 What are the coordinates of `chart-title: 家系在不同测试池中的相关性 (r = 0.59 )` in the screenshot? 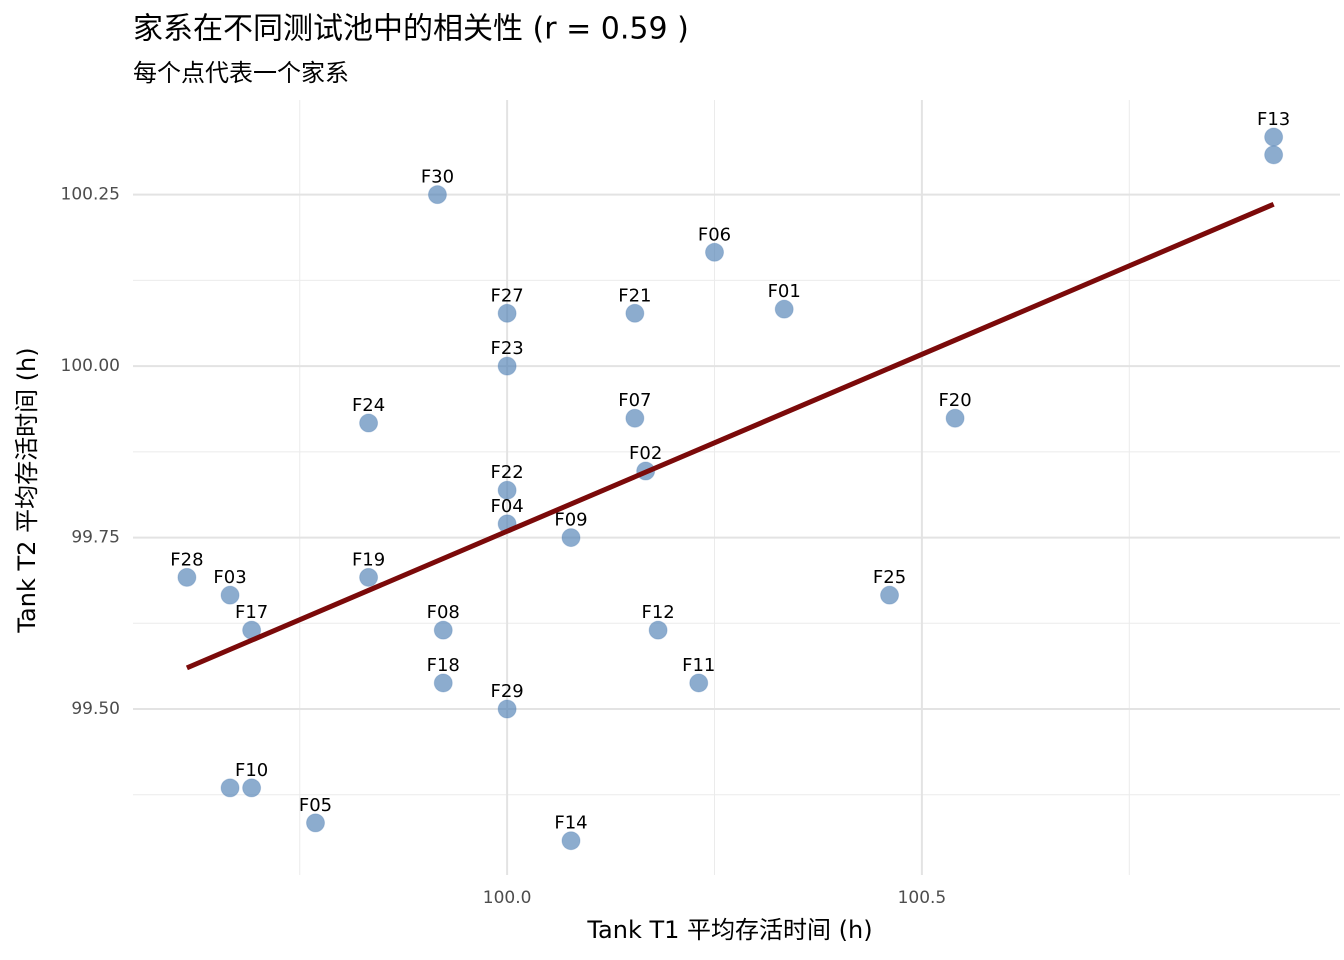 It's located at (411, 29).